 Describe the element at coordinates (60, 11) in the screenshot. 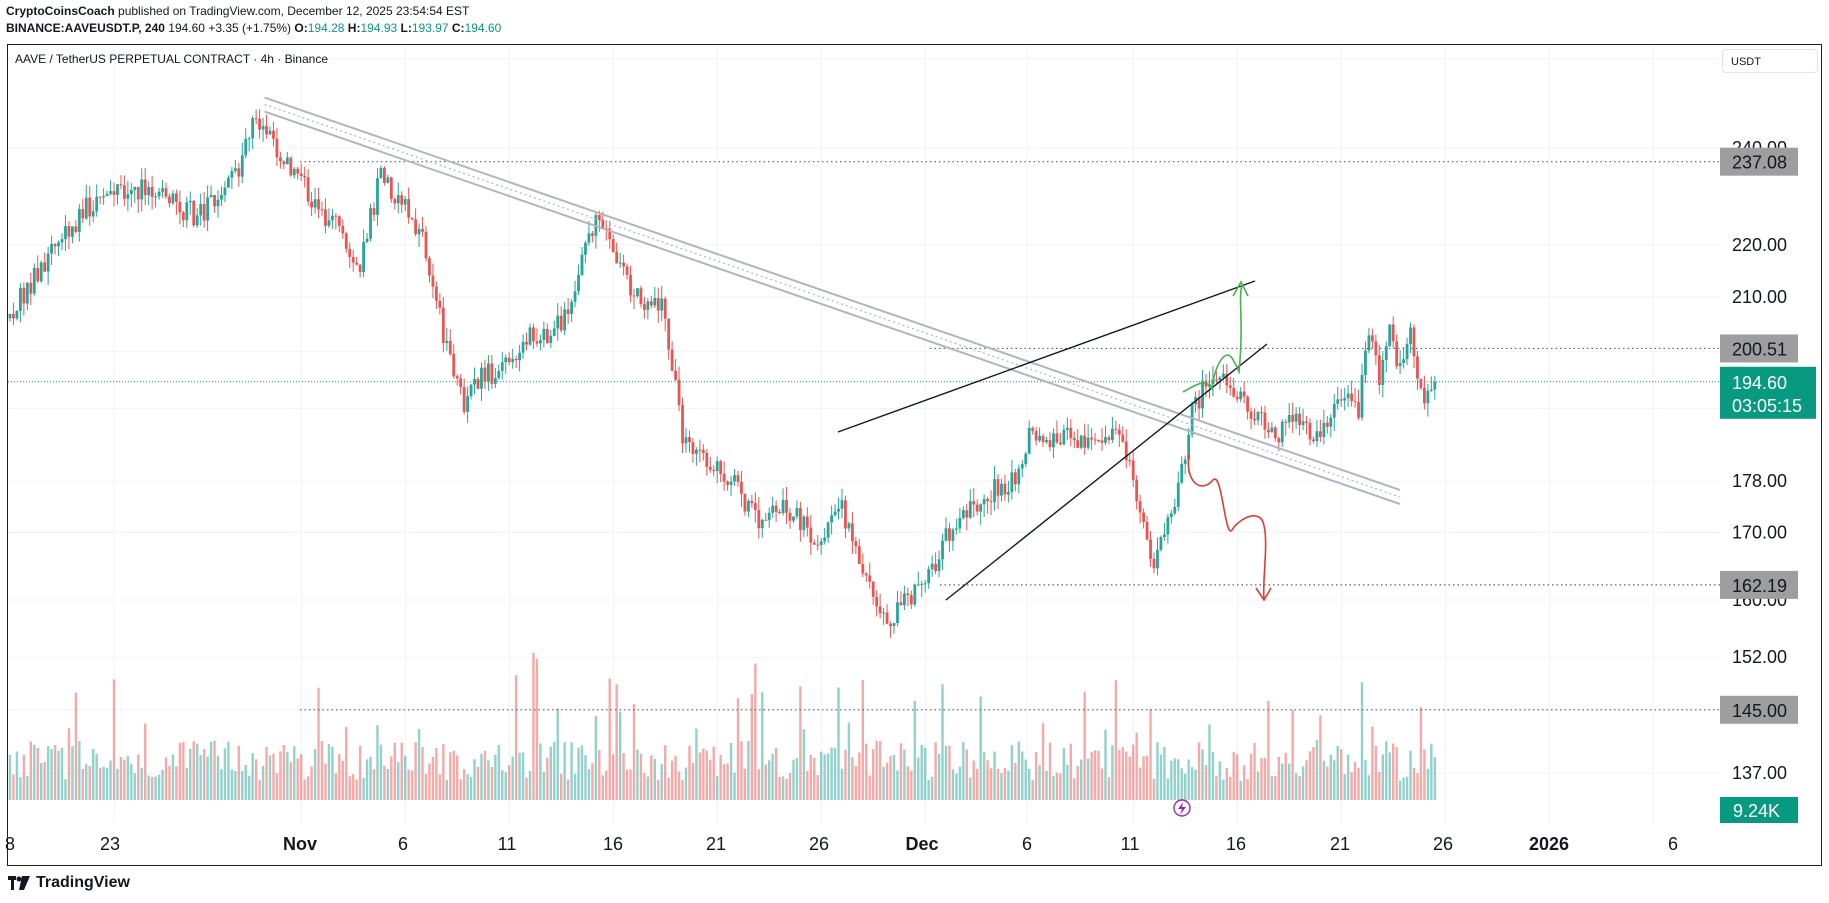

I see `author-name: CryptoCoinsCoach` at that location.